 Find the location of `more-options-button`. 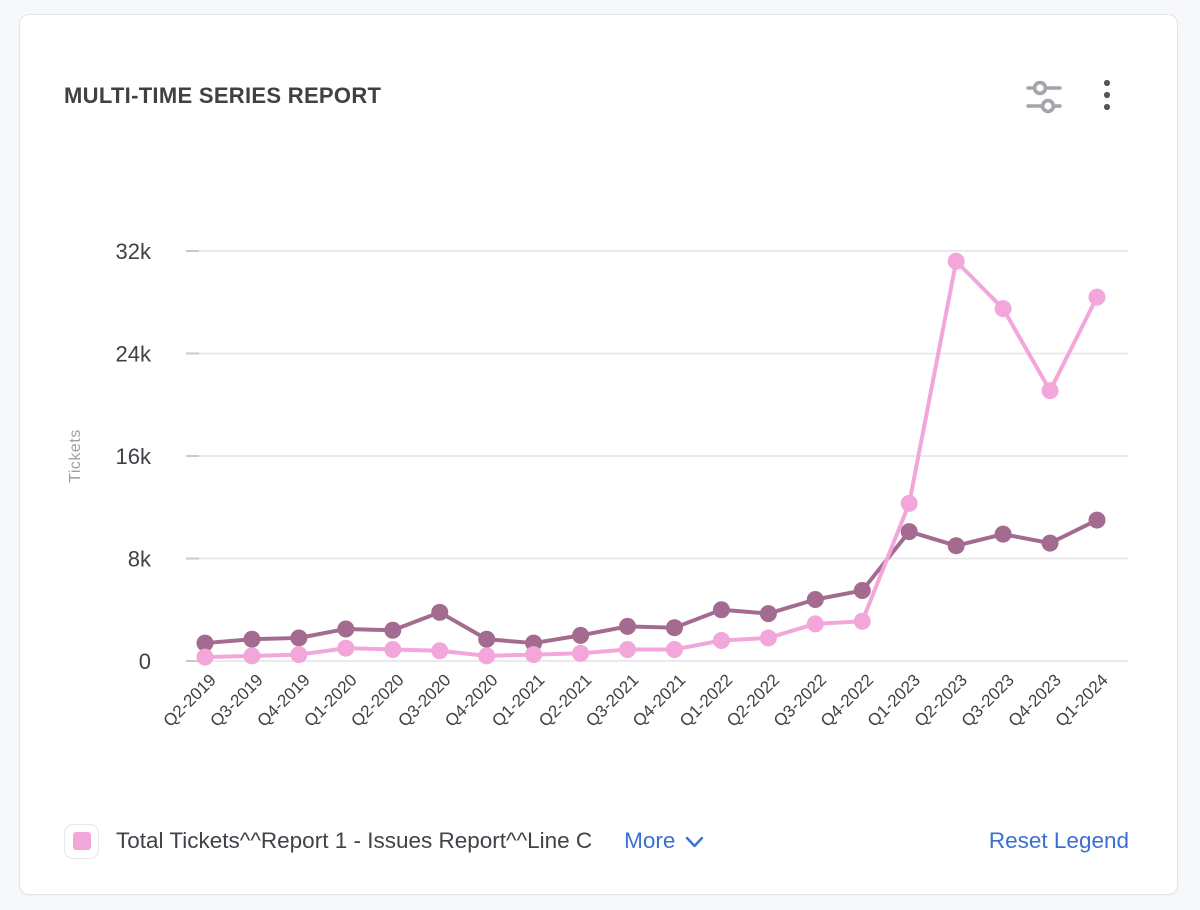

more-options-button is located at coordinates (1107, 98).